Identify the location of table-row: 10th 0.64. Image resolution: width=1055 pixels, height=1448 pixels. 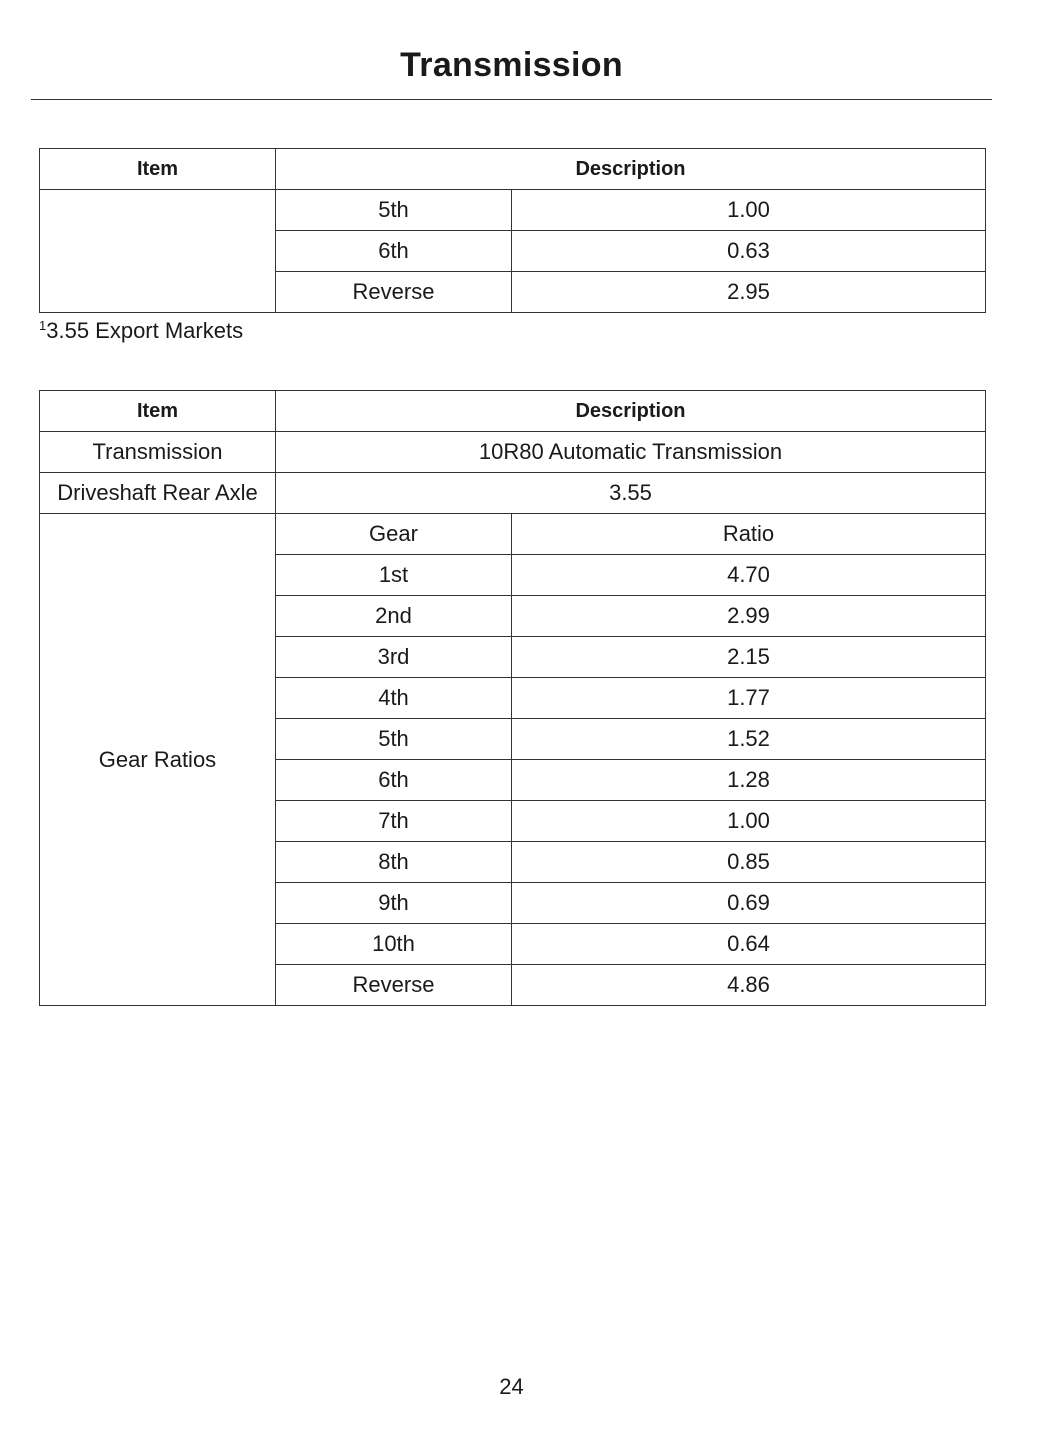
(513, 944).